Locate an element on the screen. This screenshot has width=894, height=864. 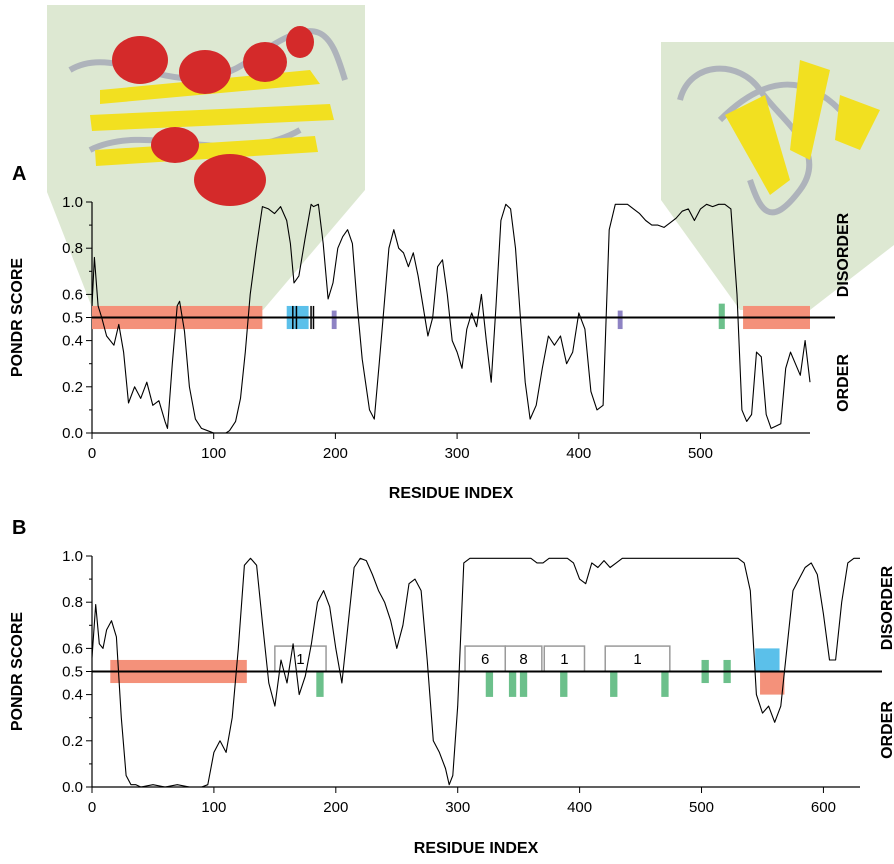
structure-illustration-a2 is located at coordinates (777, 176).